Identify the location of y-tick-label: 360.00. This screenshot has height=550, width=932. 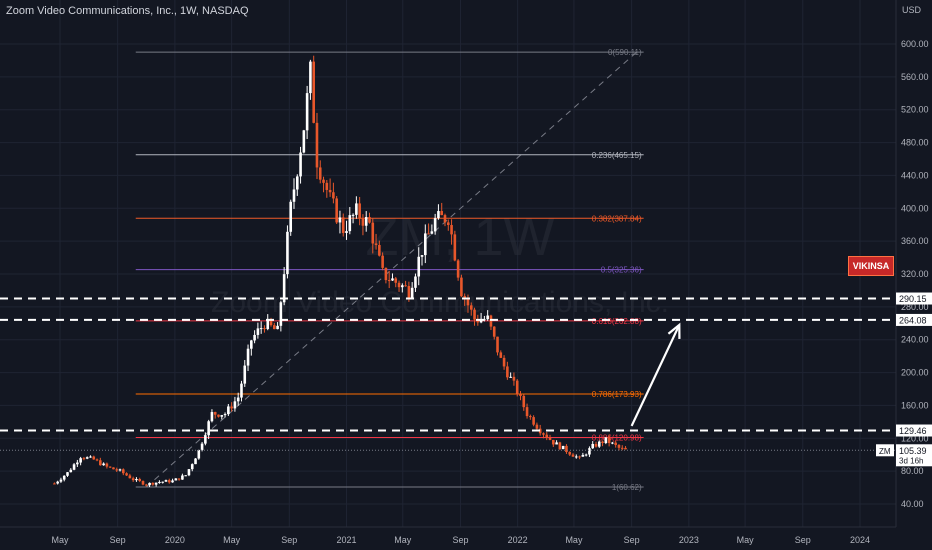
(915, 241).